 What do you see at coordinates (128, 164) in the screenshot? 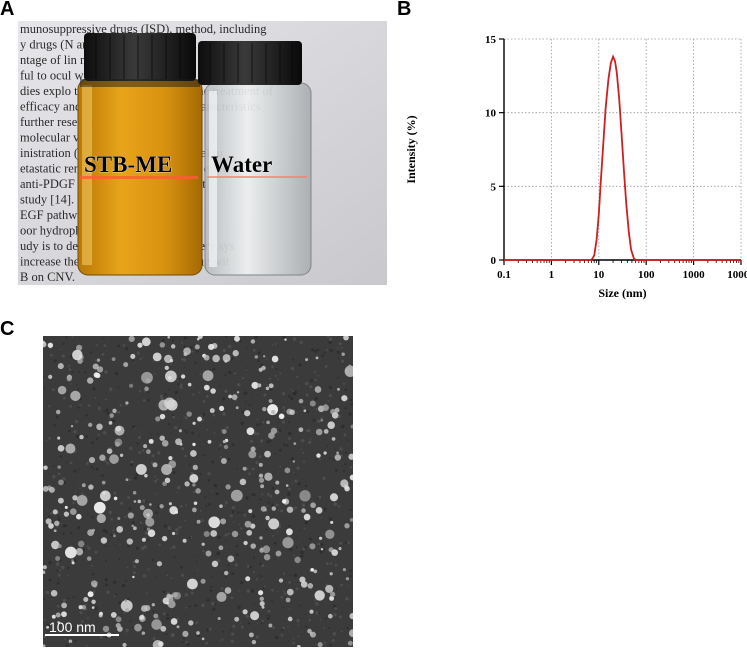
I see `stb-me-label: STB-ME` at bounding box center [128, 164].